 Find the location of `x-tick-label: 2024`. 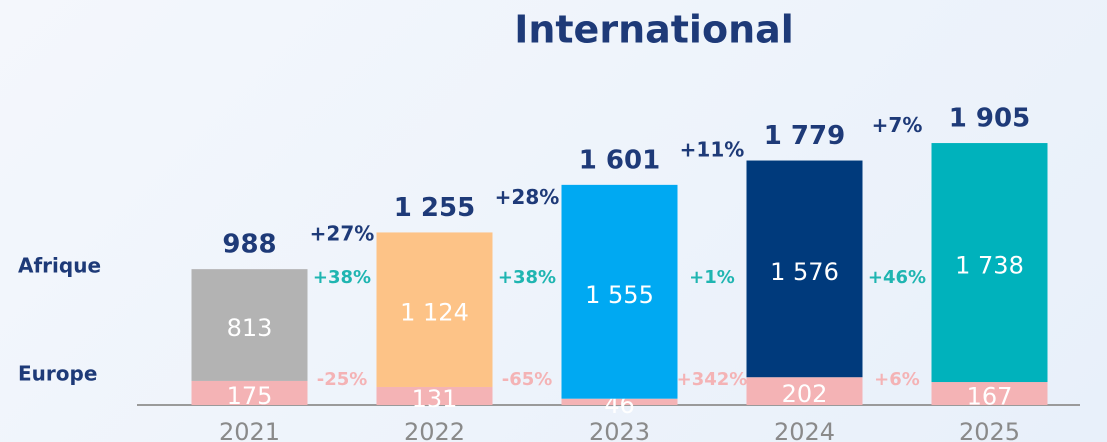

x-tick-label: 2024 is located at coordinates (804, 430).